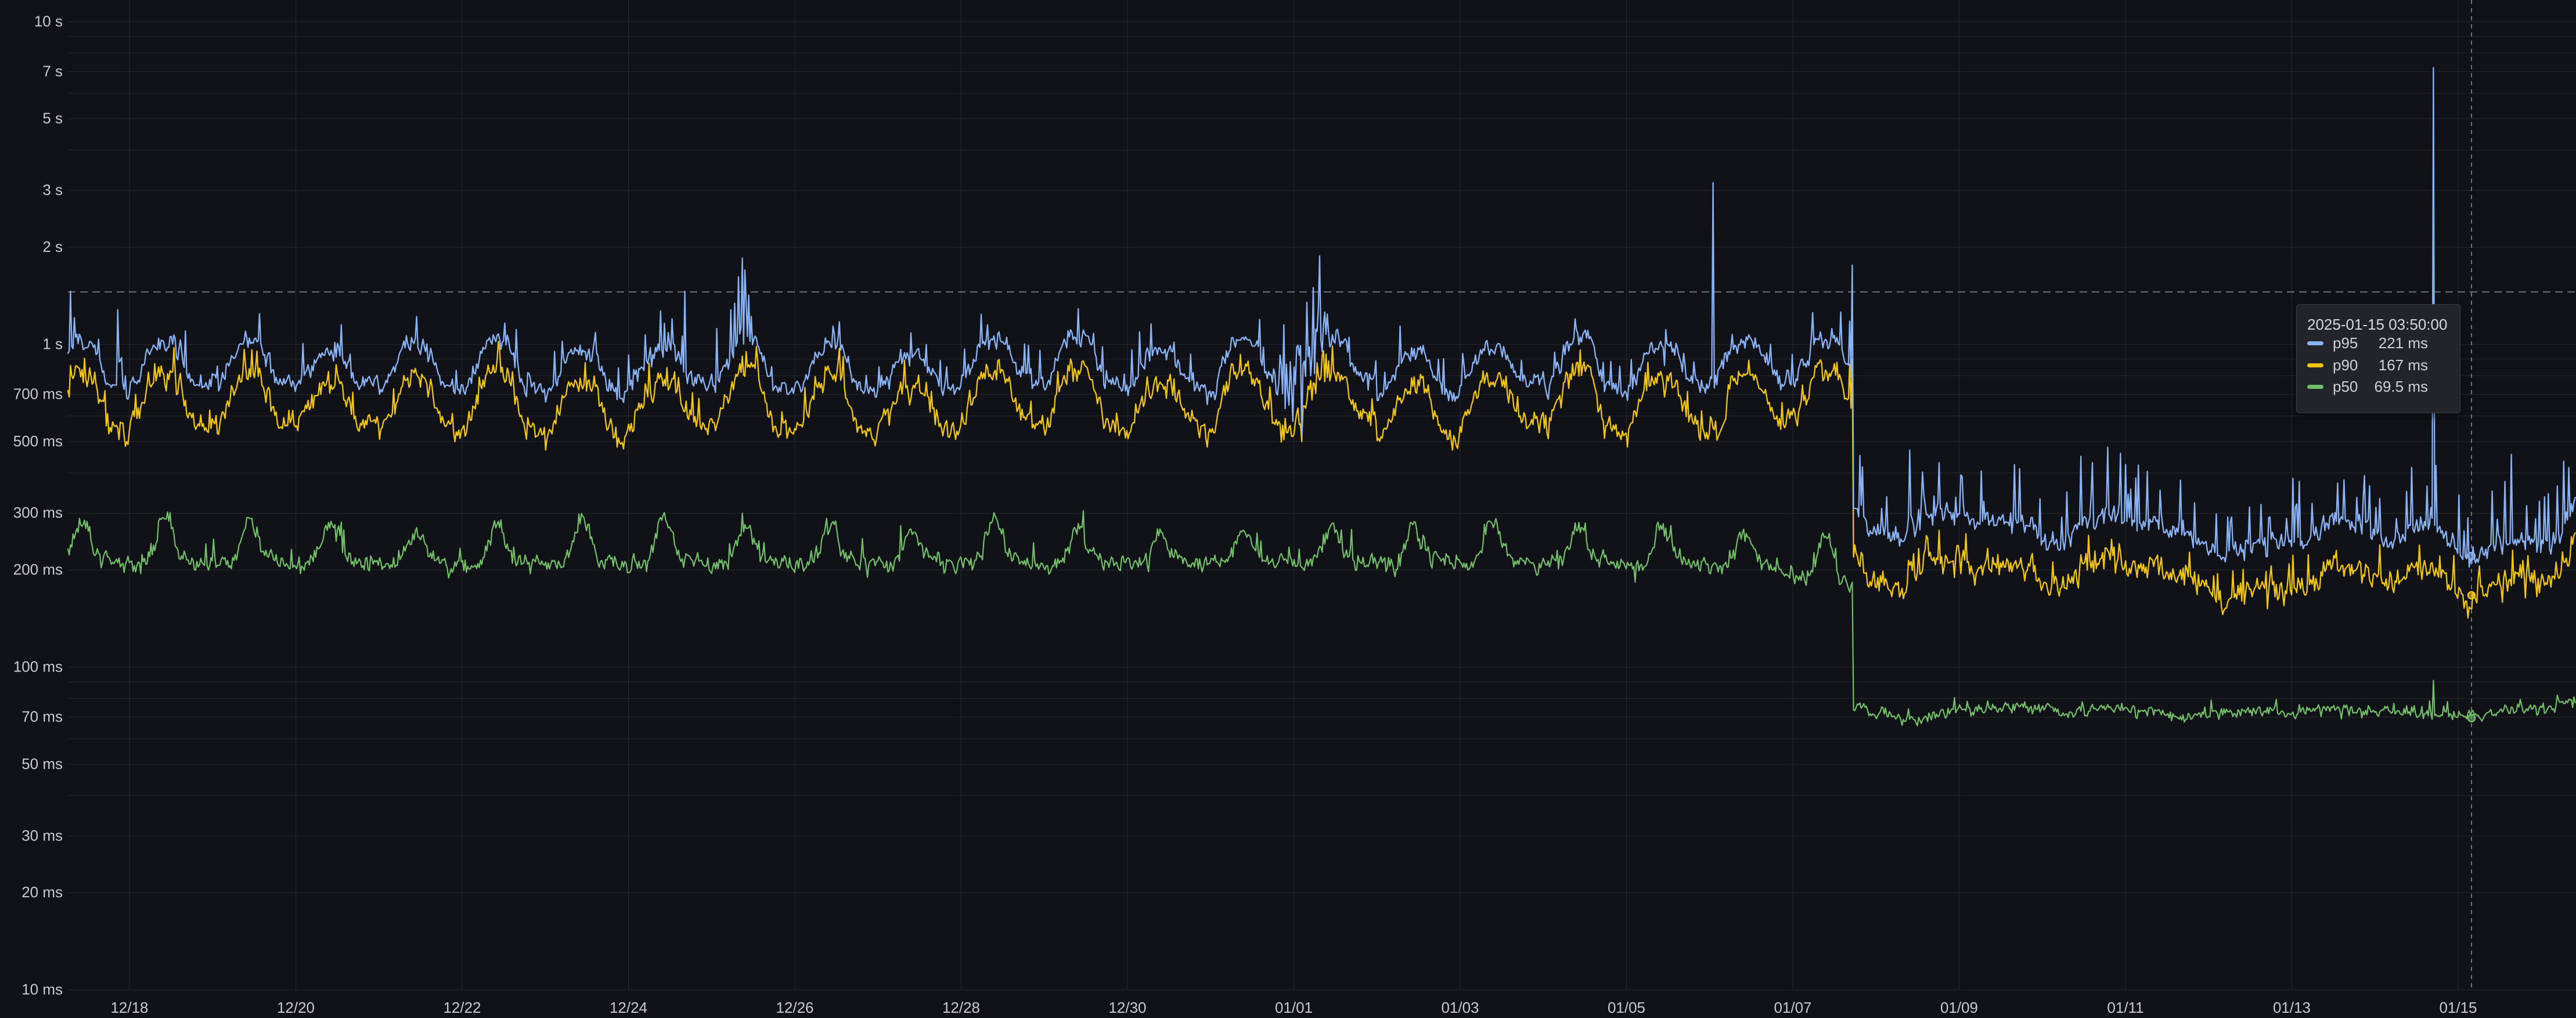  Describe the element at coordinates (2458, 1008) in the screenshot. I see `svg-text: 01/15` at that location.